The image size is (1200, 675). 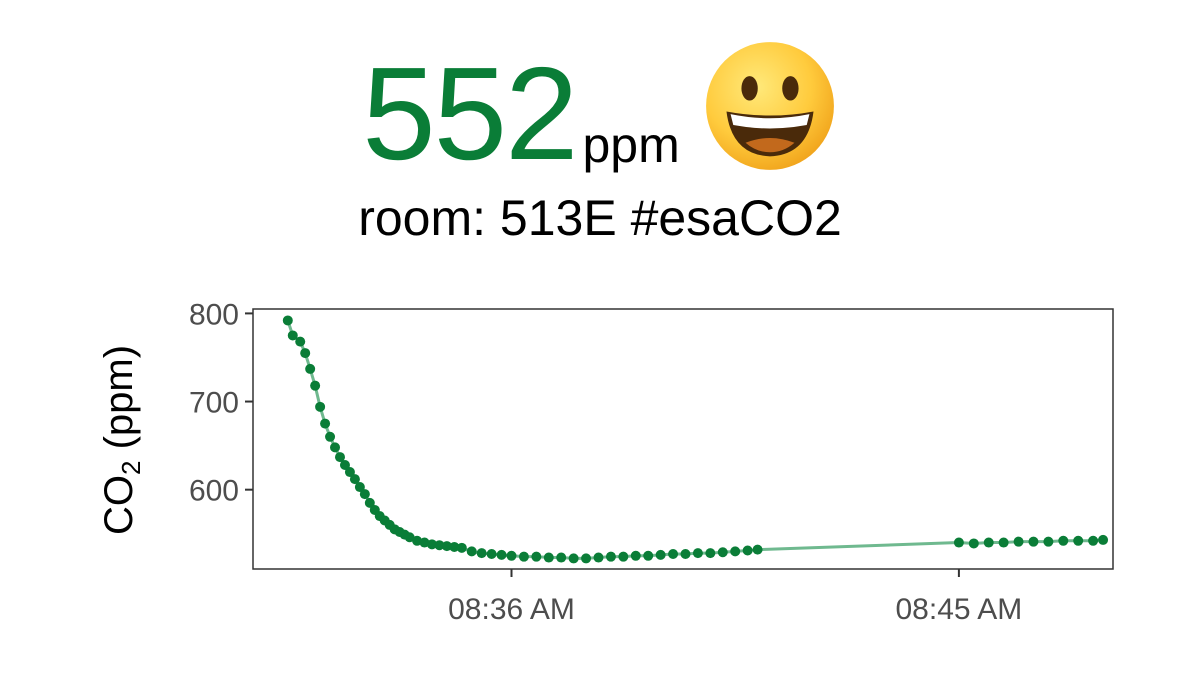 What do you see at coordinates (214, 314) in the screenshot?
I see `y-tick-label: 800` at bounding box center [214, 314].